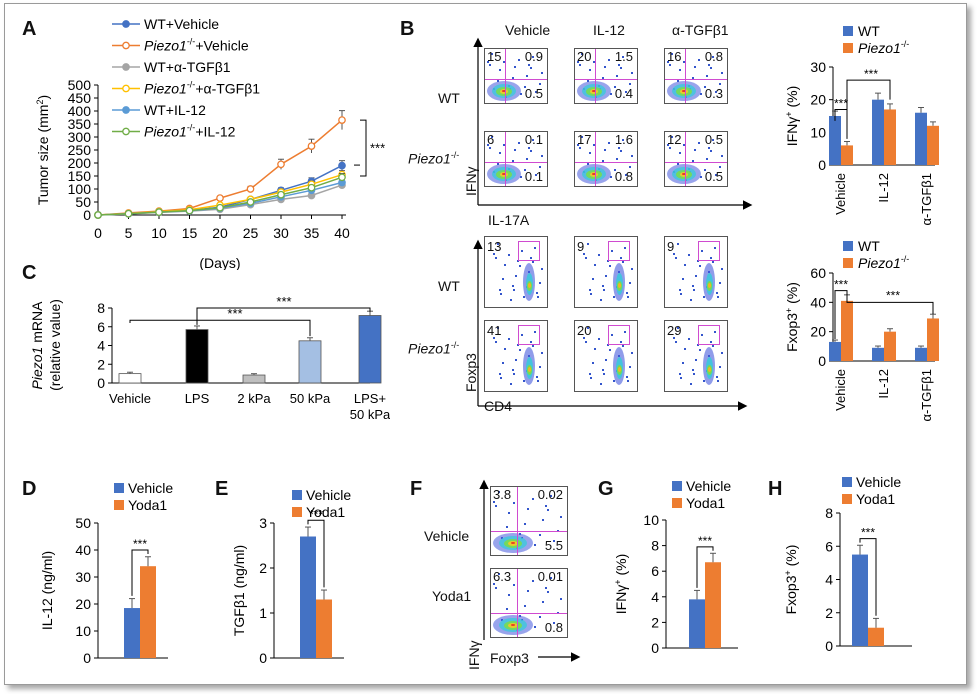  I want to click on ifng-plot-r0-c1-quadrant-value: 0.4, so click(623, 93).